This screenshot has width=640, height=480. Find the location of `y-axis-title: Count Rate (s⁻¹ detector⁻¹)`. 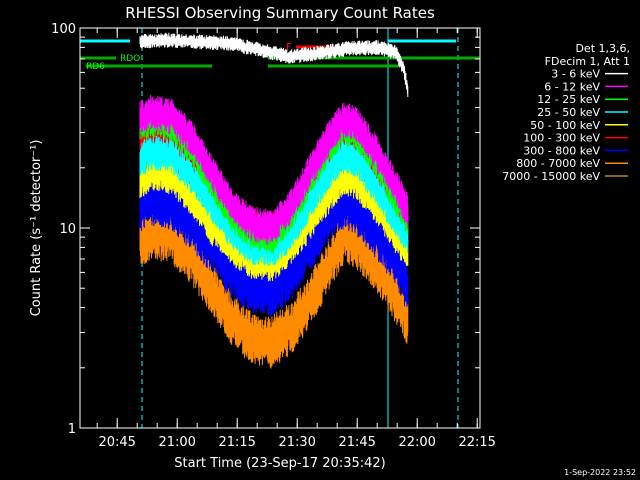

y-axis-title: Count Rate (s⁻¹ detector⁻¹) is located at coordinates (36, 228).